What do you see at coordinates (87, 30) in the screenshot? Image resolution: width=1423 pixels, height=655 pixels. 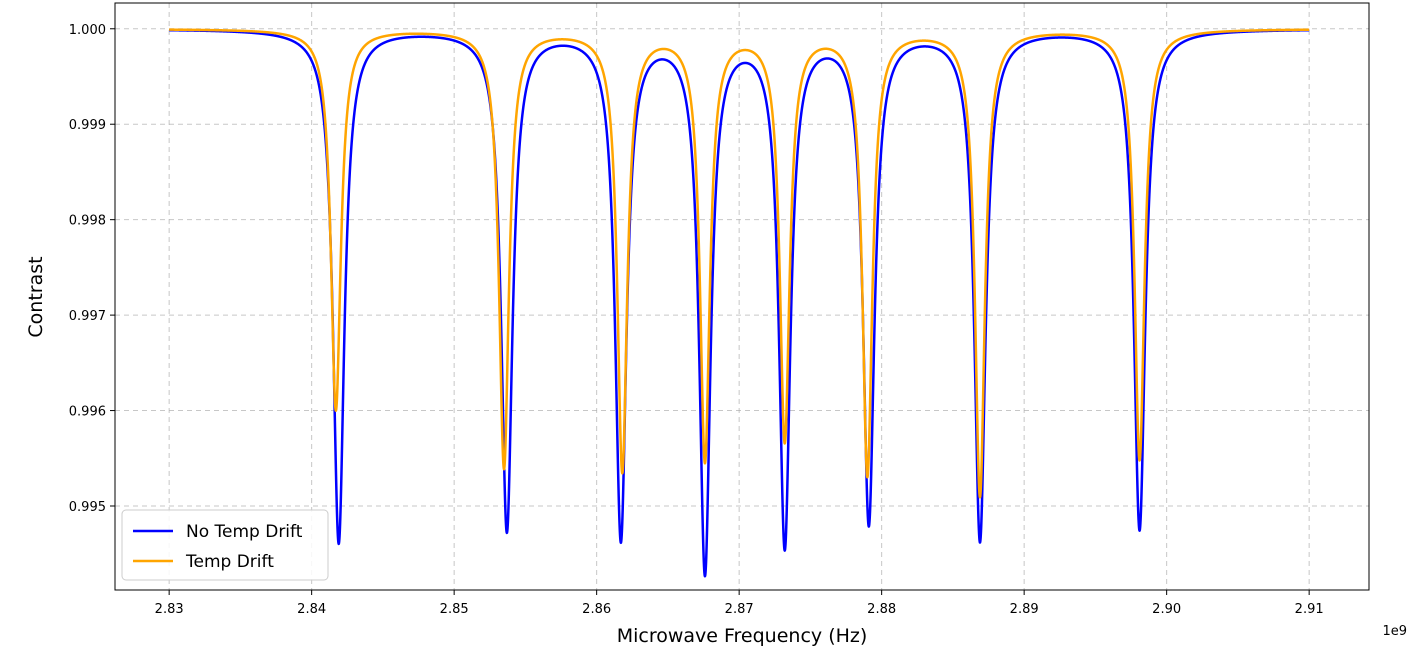 I see `y-tick-label: 1.000` at bounding box center [87, 30].